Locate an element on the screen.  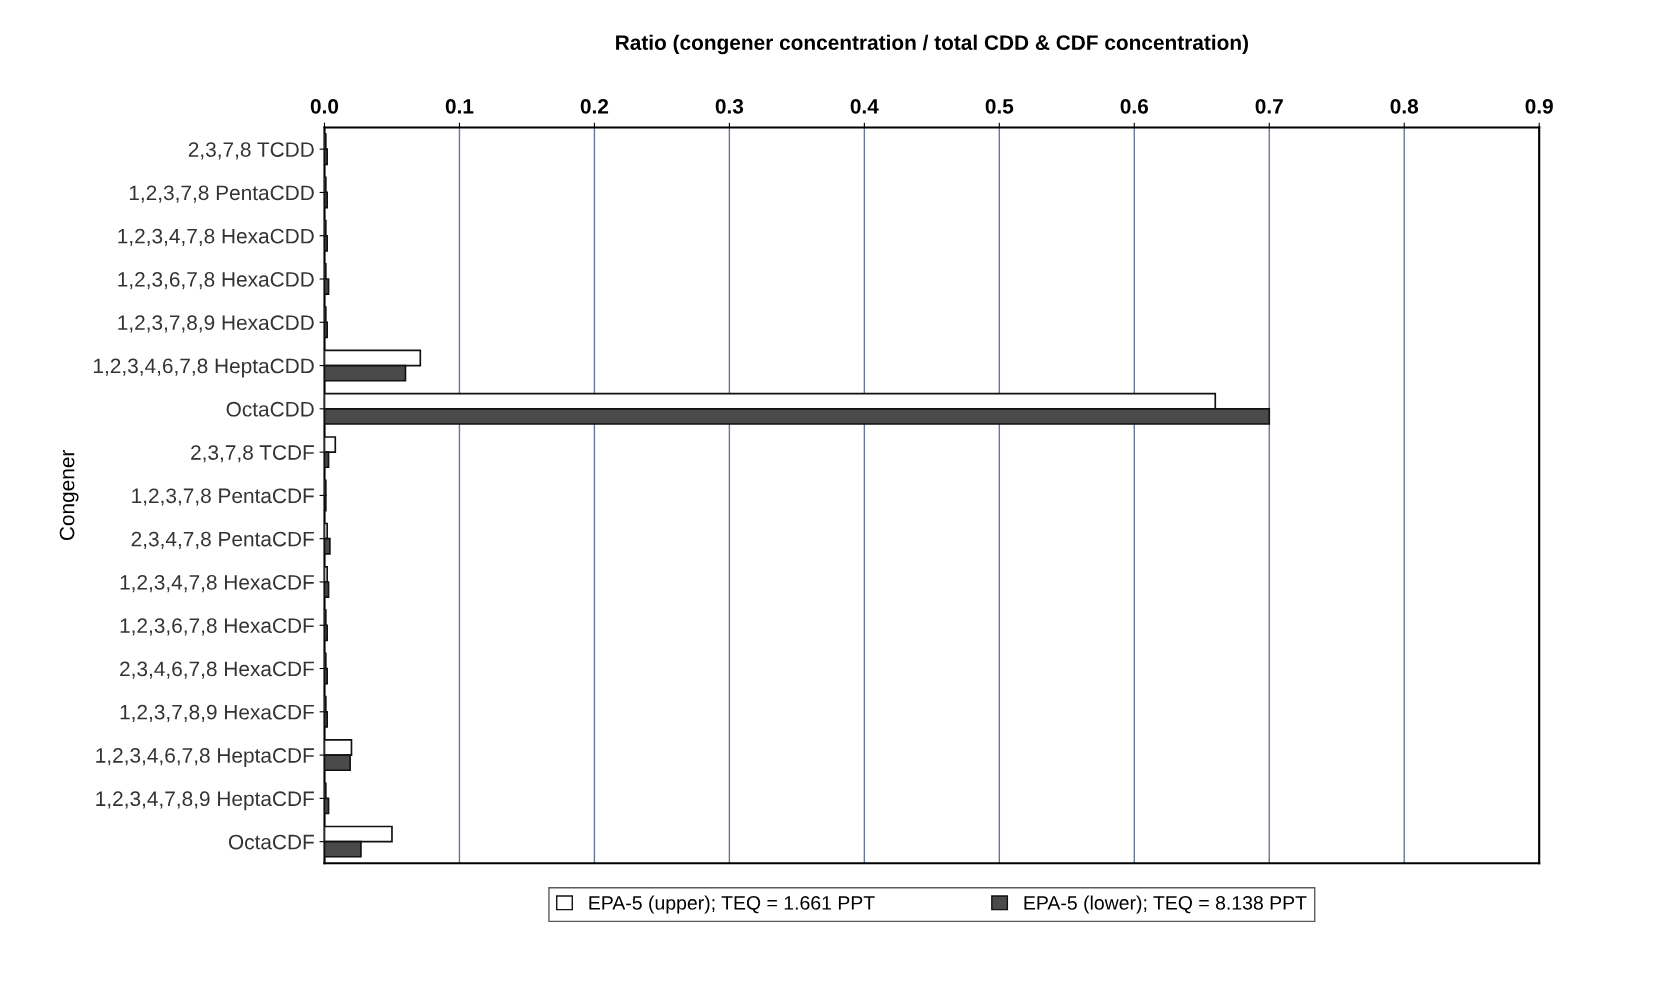
legend-label: EPA-5 (upper); TEQ = 1.661 PPT is located at coordinates (732, 904).